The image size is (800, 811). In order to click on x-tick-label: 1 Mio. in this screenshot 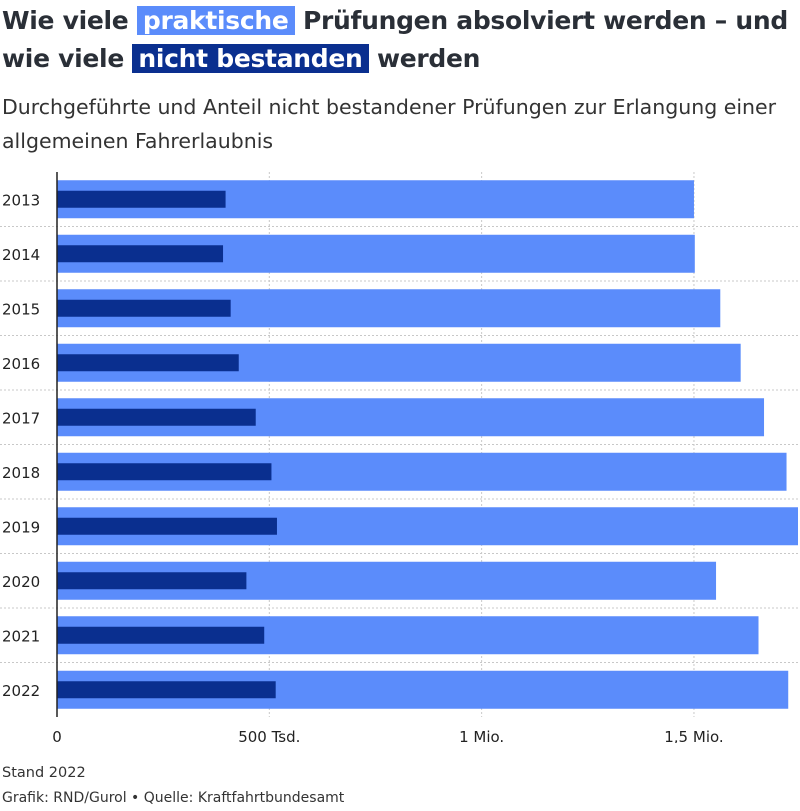, I will do `click(481, 735)`.